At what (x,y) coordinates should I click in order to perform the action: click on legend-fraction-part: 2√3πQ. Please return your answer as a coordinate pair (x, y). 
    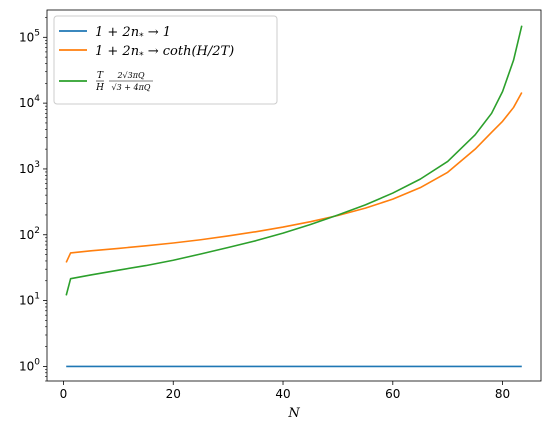
    Looking at the image, I should click on (130, 75).